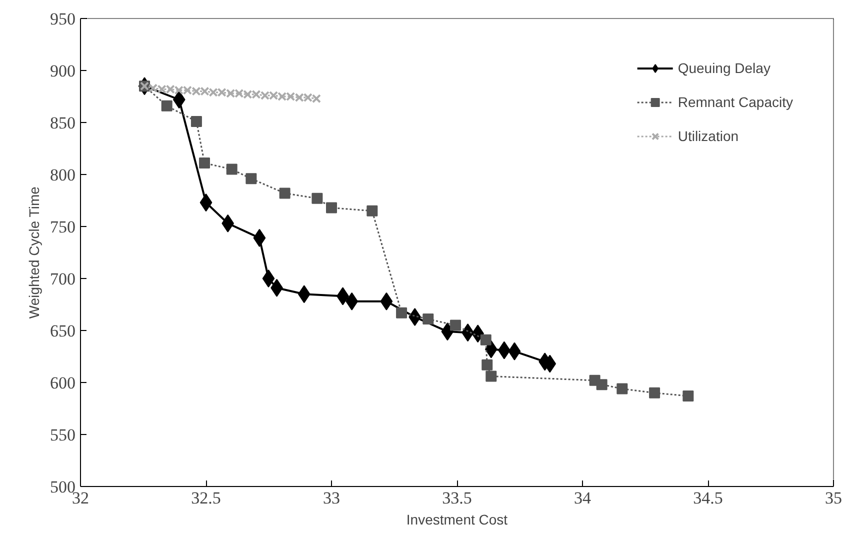  Describe the element at coordinates (708, 136) in the screenshot. I see `legend-label: Utilization` at that location.